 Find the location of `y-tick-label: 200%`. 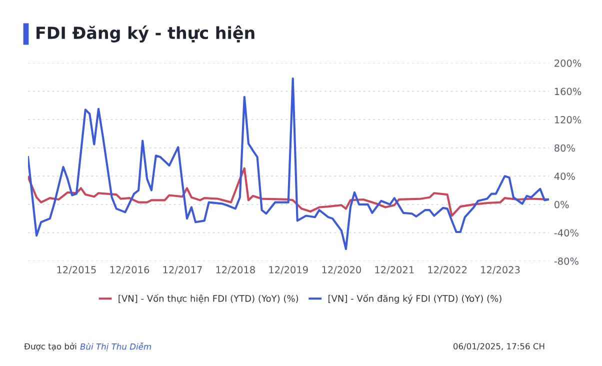

y-tick-label: 200% is located at coordinates (568, 63).